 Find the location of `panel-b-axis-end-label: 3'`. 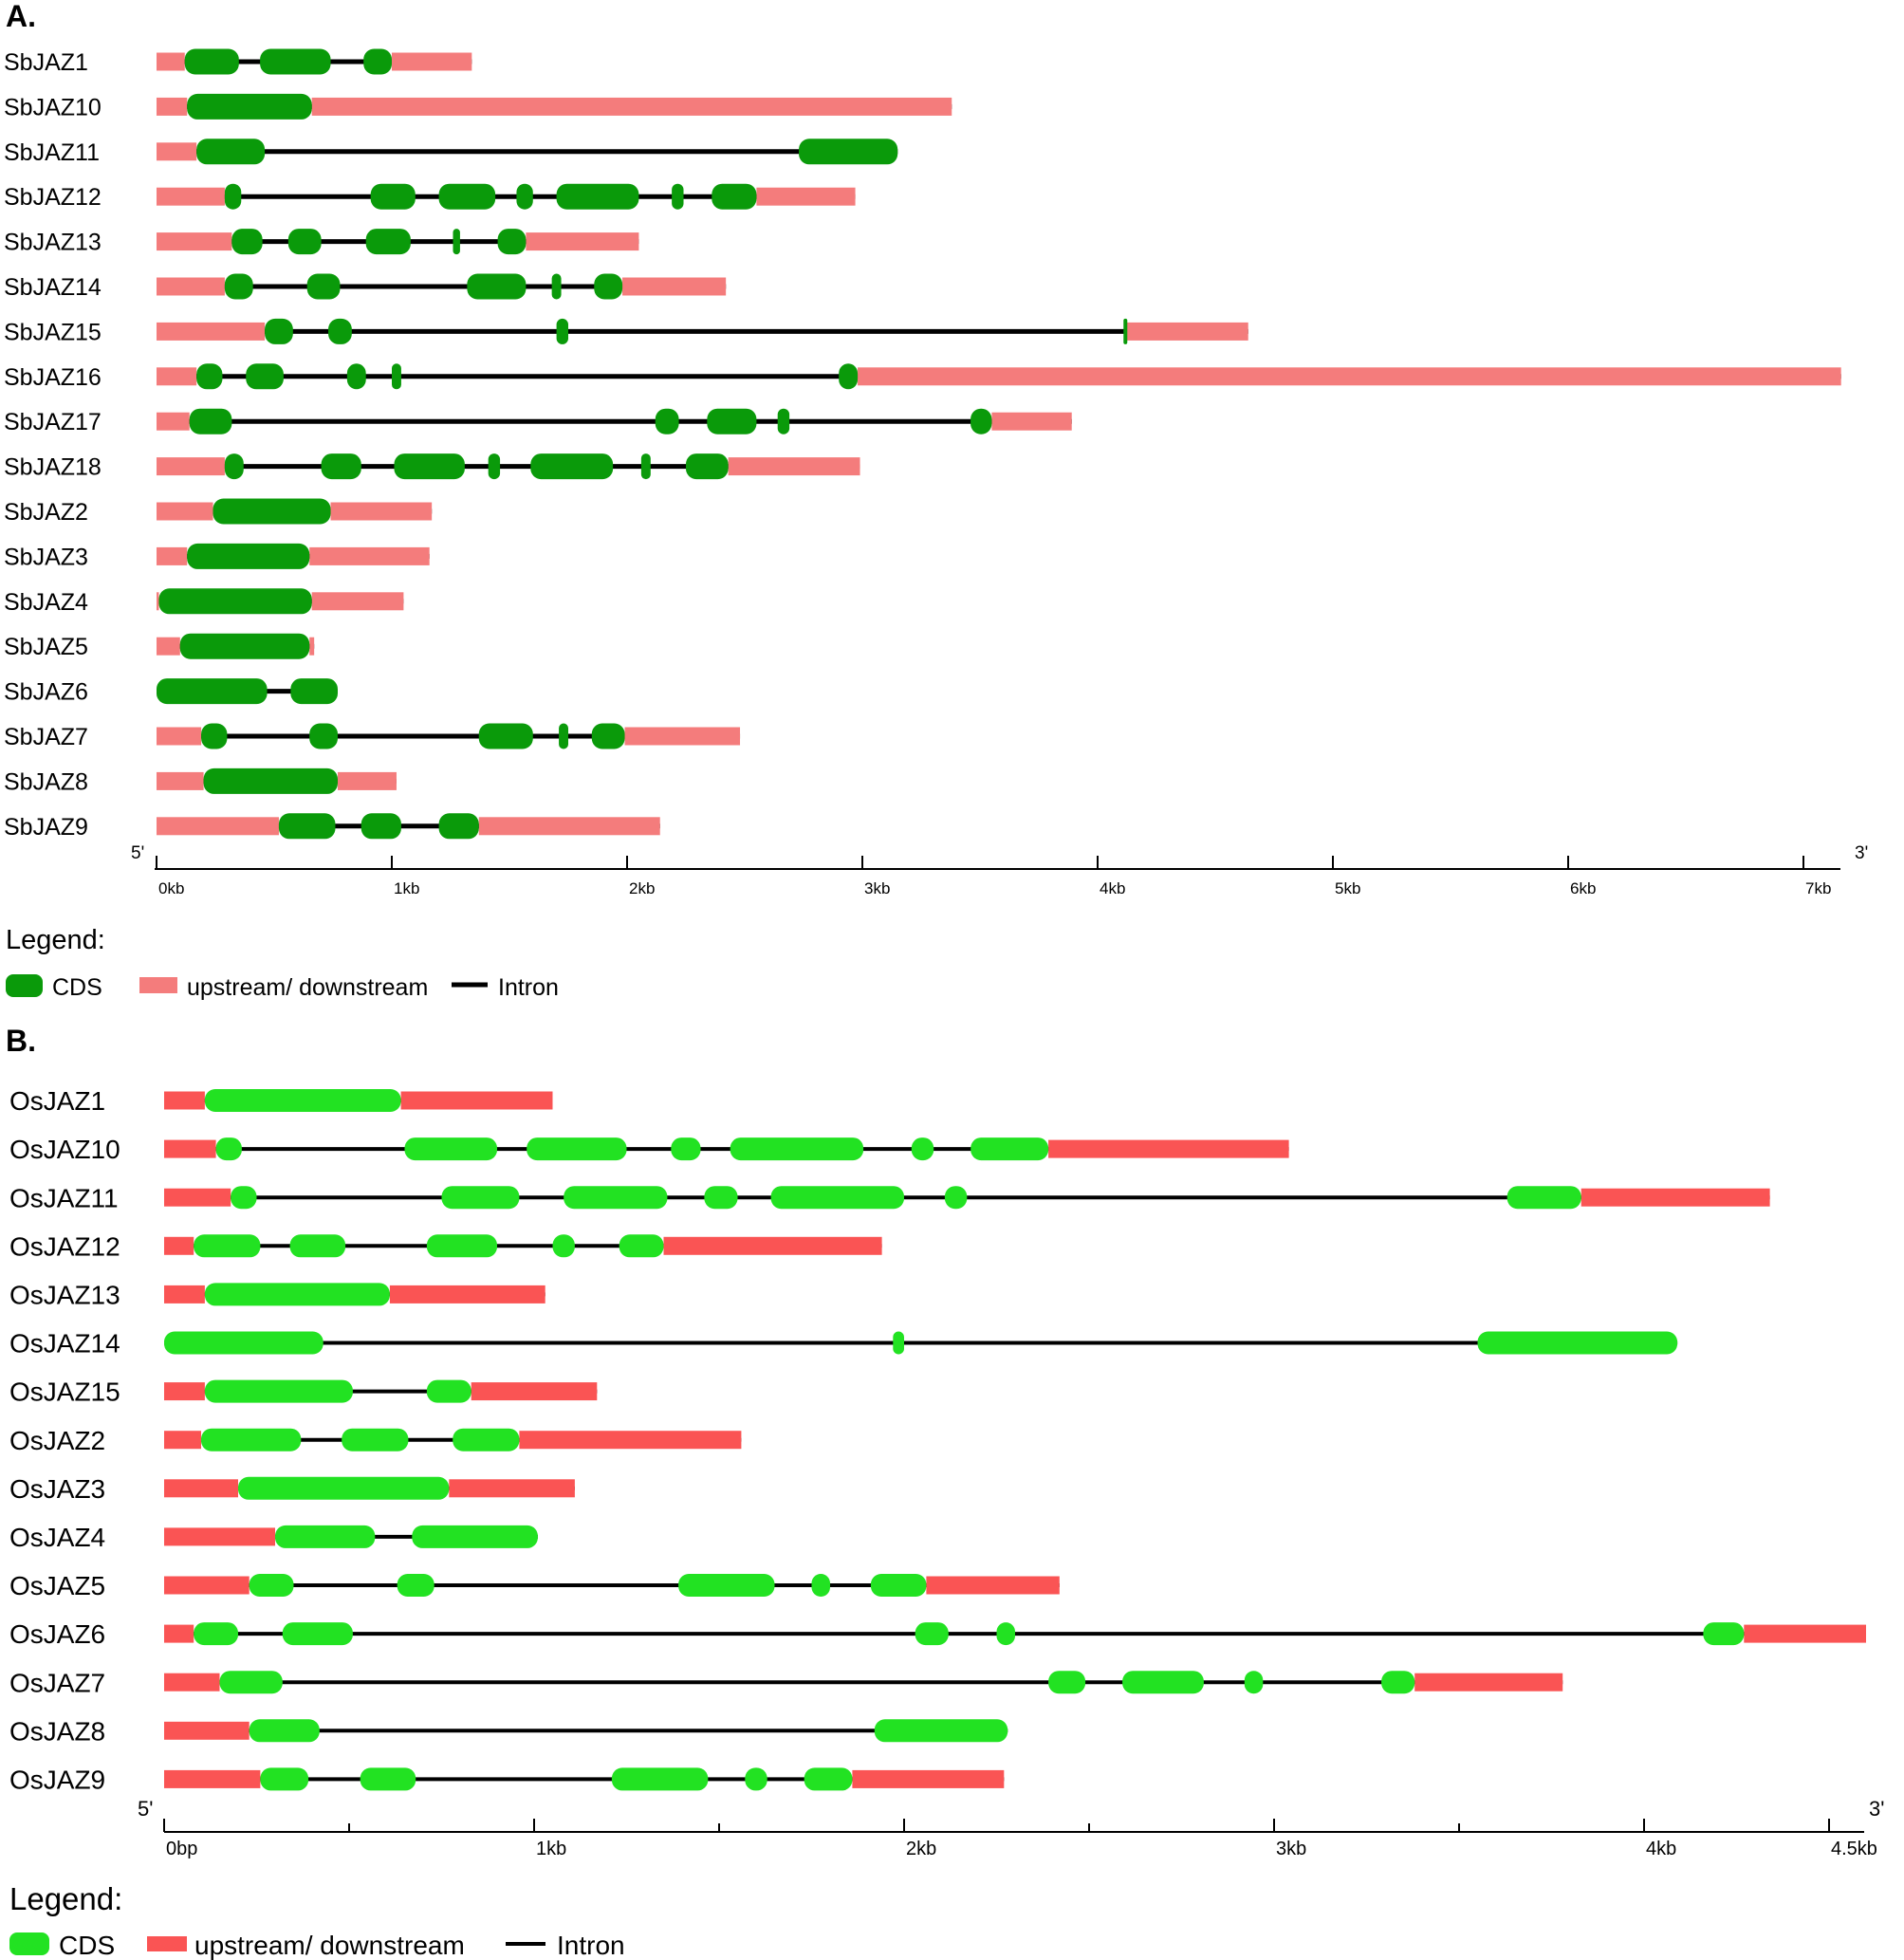

panel-b-axis-end-label: 3' is located at coordinates (1876, 1809).